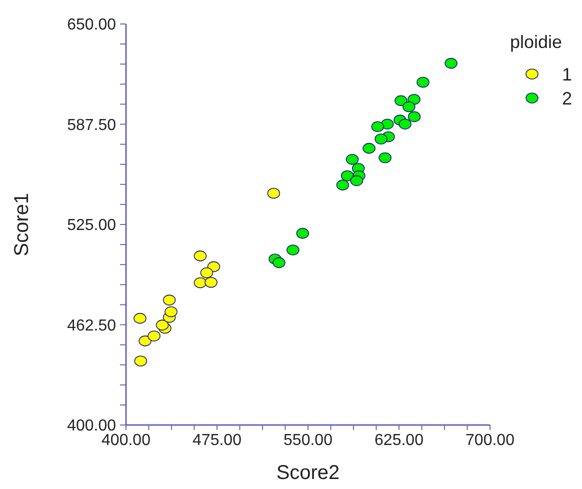 This screenshot has width=582, height=489. What do you see at coordinates (567, 74) in the screenshot?
I see `legend-label: 1` at bounding box center [567, 74].